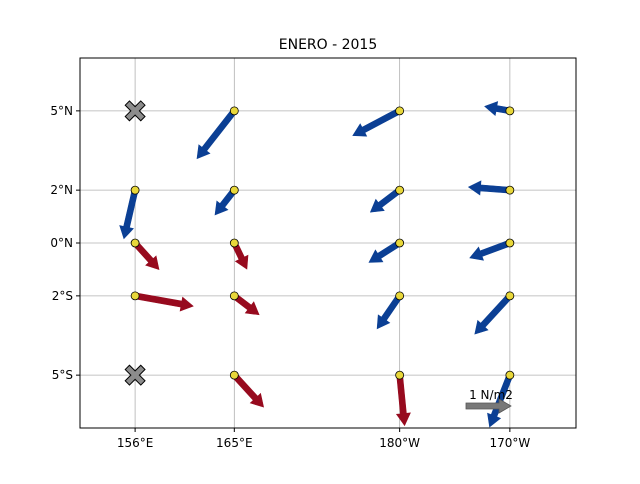 The width and height of the screenshot is (640, 484). What do you see at coordinates (491, 395) in the screenshot?
I see `quiver-key-label: 1 N/m2` at bounding box center [491, 395].